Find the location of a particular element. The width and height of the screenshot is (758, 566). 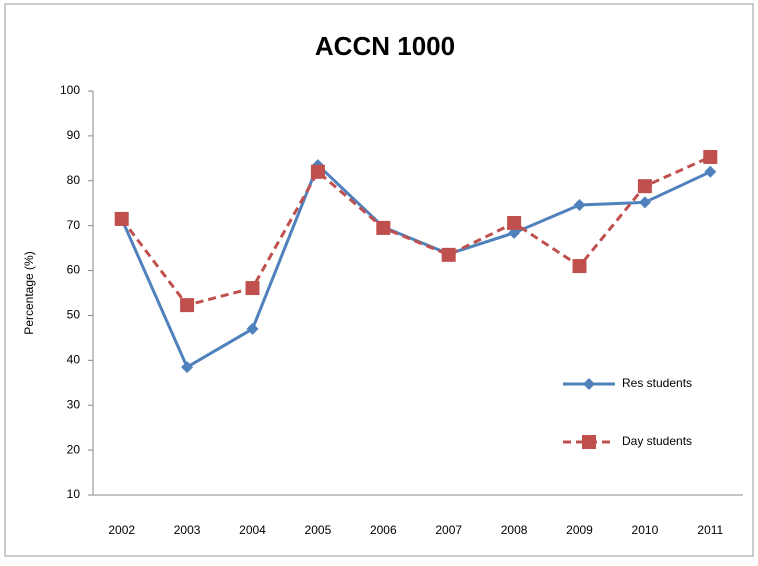

x-tick-label: 2011 is located at coordinates (710, 530).